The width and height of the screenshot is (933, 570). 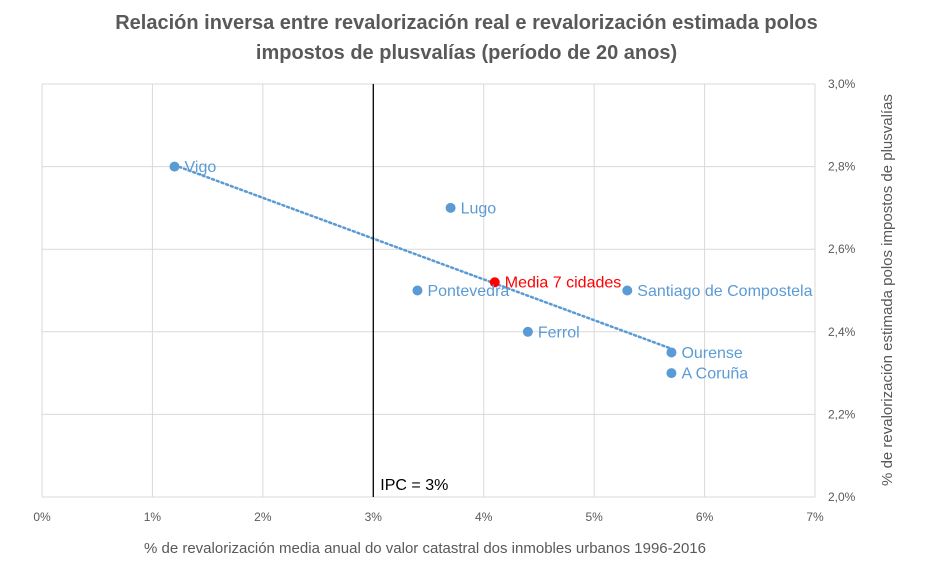 What do you see at coordinates (374, 517) in the screenshot?
I see `x-tick-label: 3%` at bounding box center [374, 517].